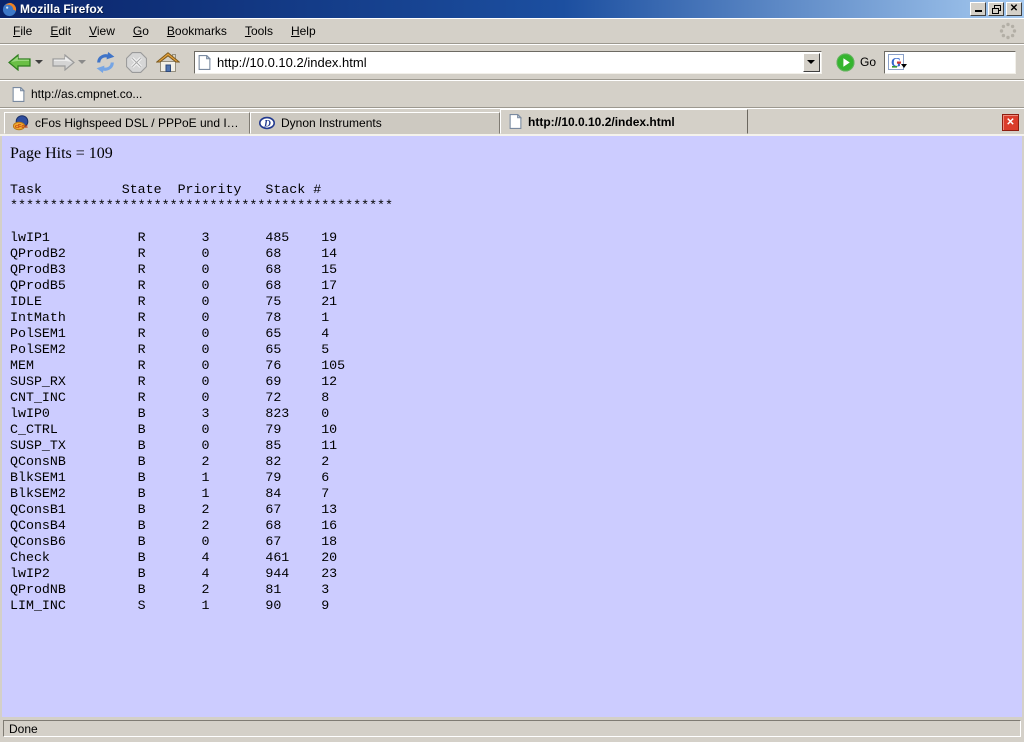 The image size is (1024, 742). What do you see at coordinates (196, 31) in the screenshot?
I see `menu-bookmarks: Bookmarks` at bounding box center [196, 31].